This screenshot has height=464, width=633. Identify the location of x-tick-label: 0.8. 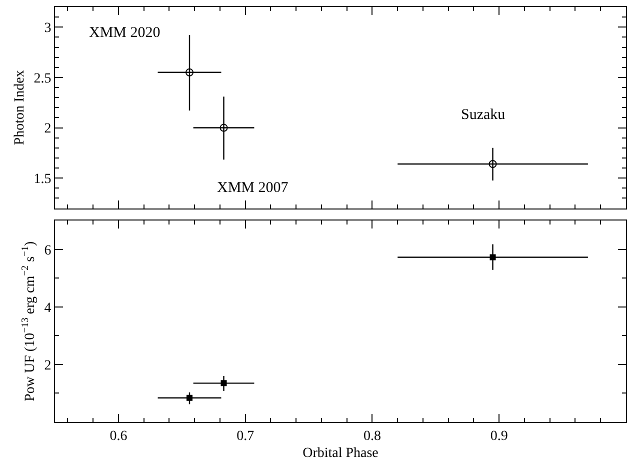
(372, 436).